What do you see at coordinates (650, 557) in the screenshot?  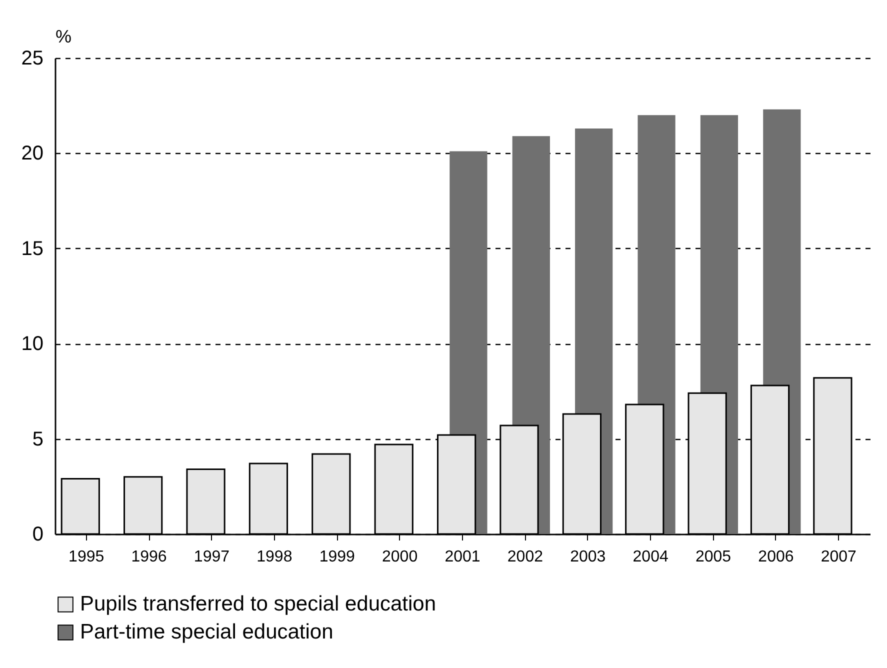 I see `x-tick-label: 2004` at bounding box center [650, 557].